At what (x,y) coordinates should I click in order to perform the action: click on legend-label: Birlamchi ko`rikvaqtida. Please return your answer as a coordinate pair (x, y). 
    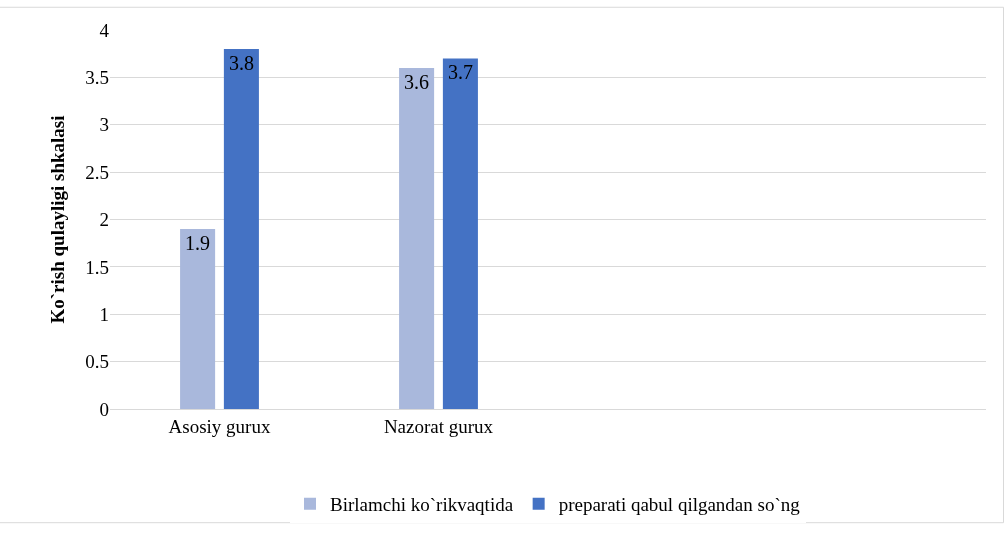
    Looking at the image, I should click on (422, 505).